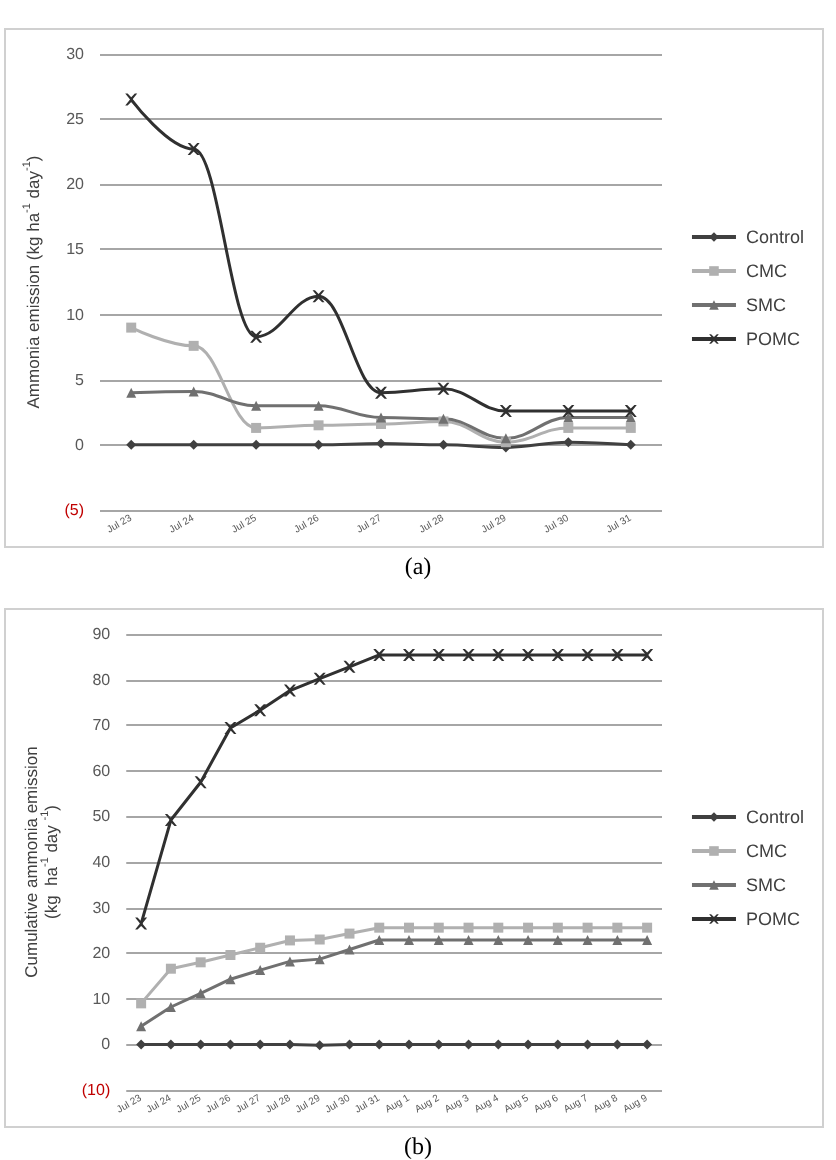  I want to click on y-tick-label: 25, so click(76, 119).